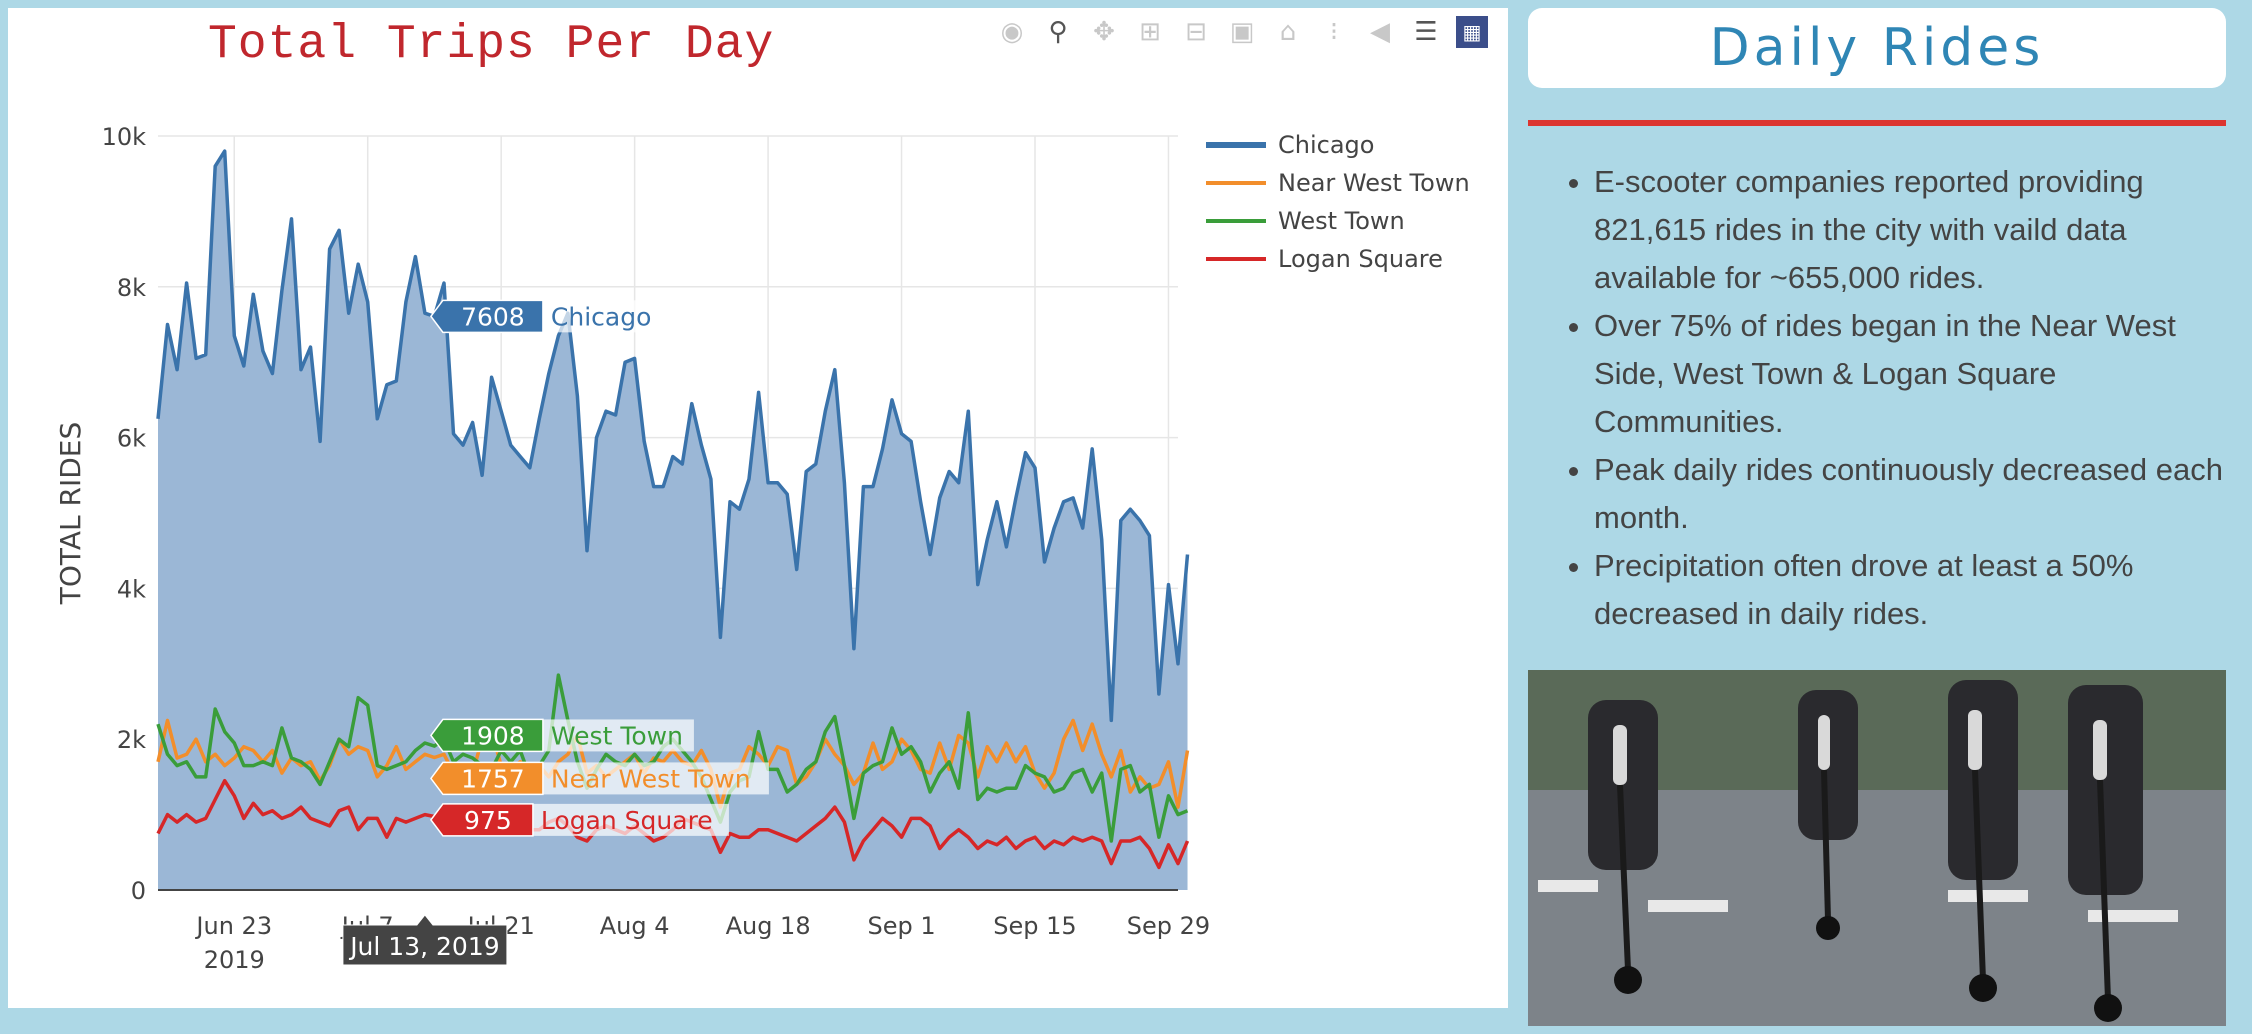 The height and width of the screenshot is (1034, 2252). Describe the element at coordinates (1380, 32) in the screenshot. I see `hover-closest-icon: ◀` at that location.